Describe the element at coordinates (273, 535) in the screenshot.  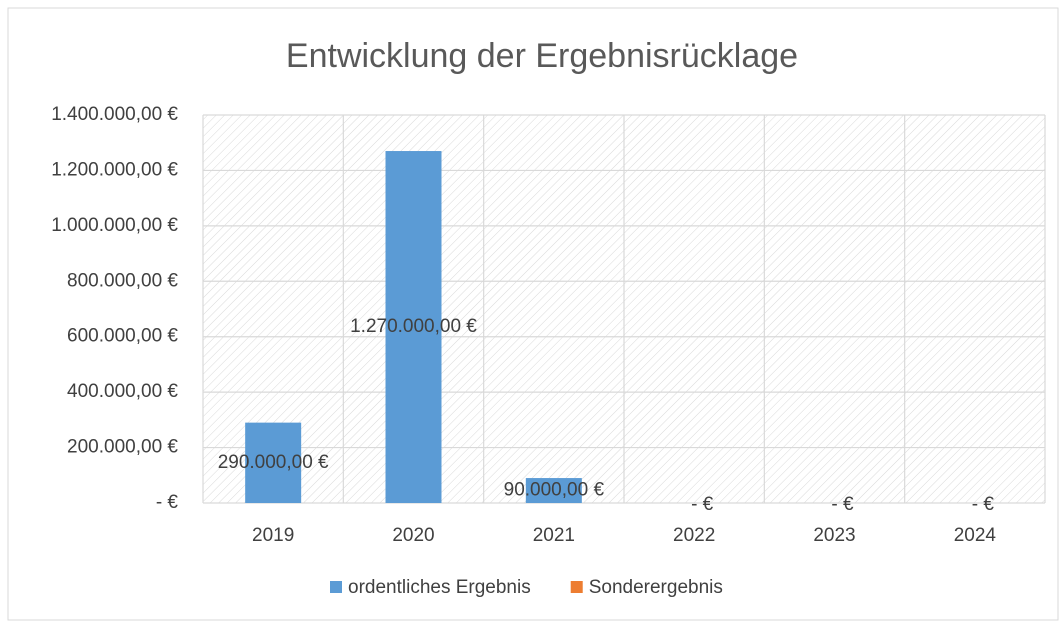
I see `x-tick-label: 2019` at that location.